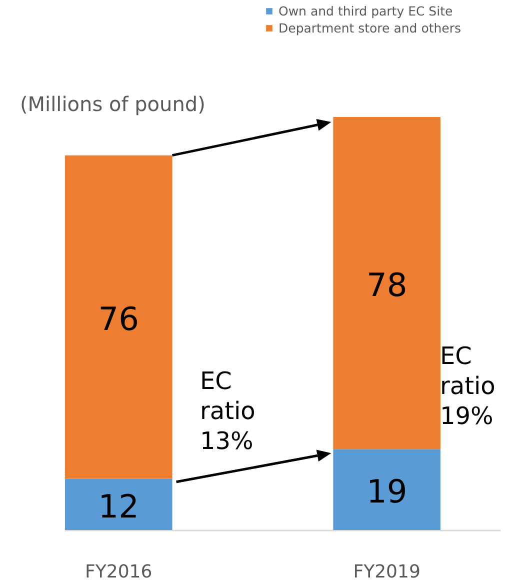 The image size is (510, 583). Describe the element at coordinates (468, 386) in the screenshot. I see `annotation: EC ratio 19%` at that location.